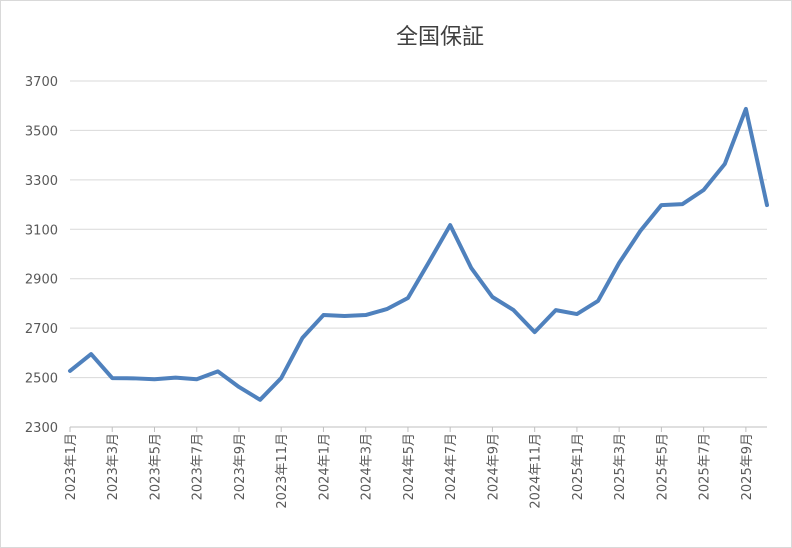  I want to click on x-tick-label: 2023年3月, so click(113, 466).